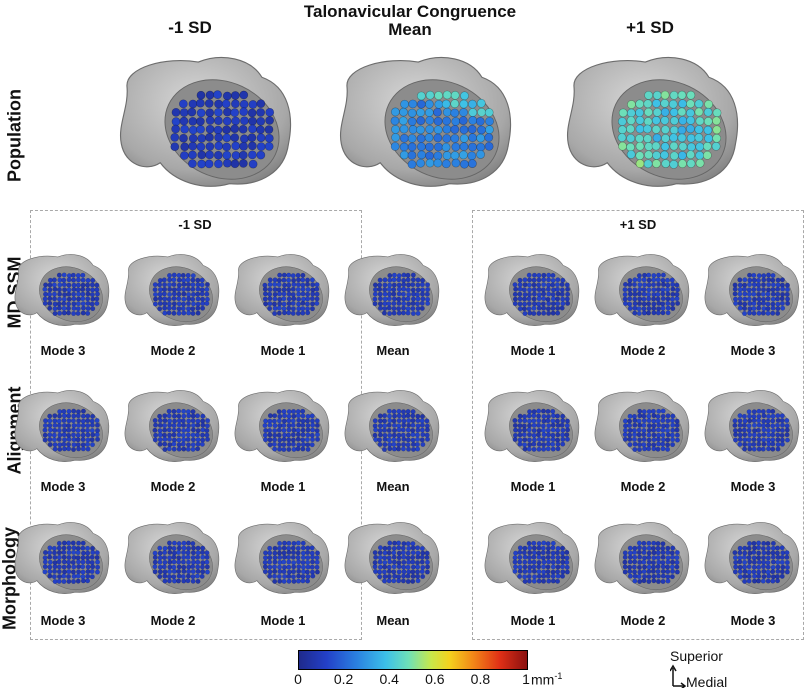  What do you see at coordinates (546, 679) in the screenshot?
I see `colorbar-unit: mm-1` at bounding box center [546, 679].